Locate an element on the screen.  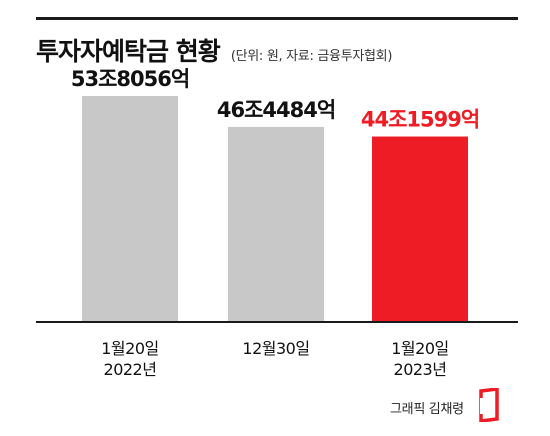
top-rule is located at coordinates (277, 18).